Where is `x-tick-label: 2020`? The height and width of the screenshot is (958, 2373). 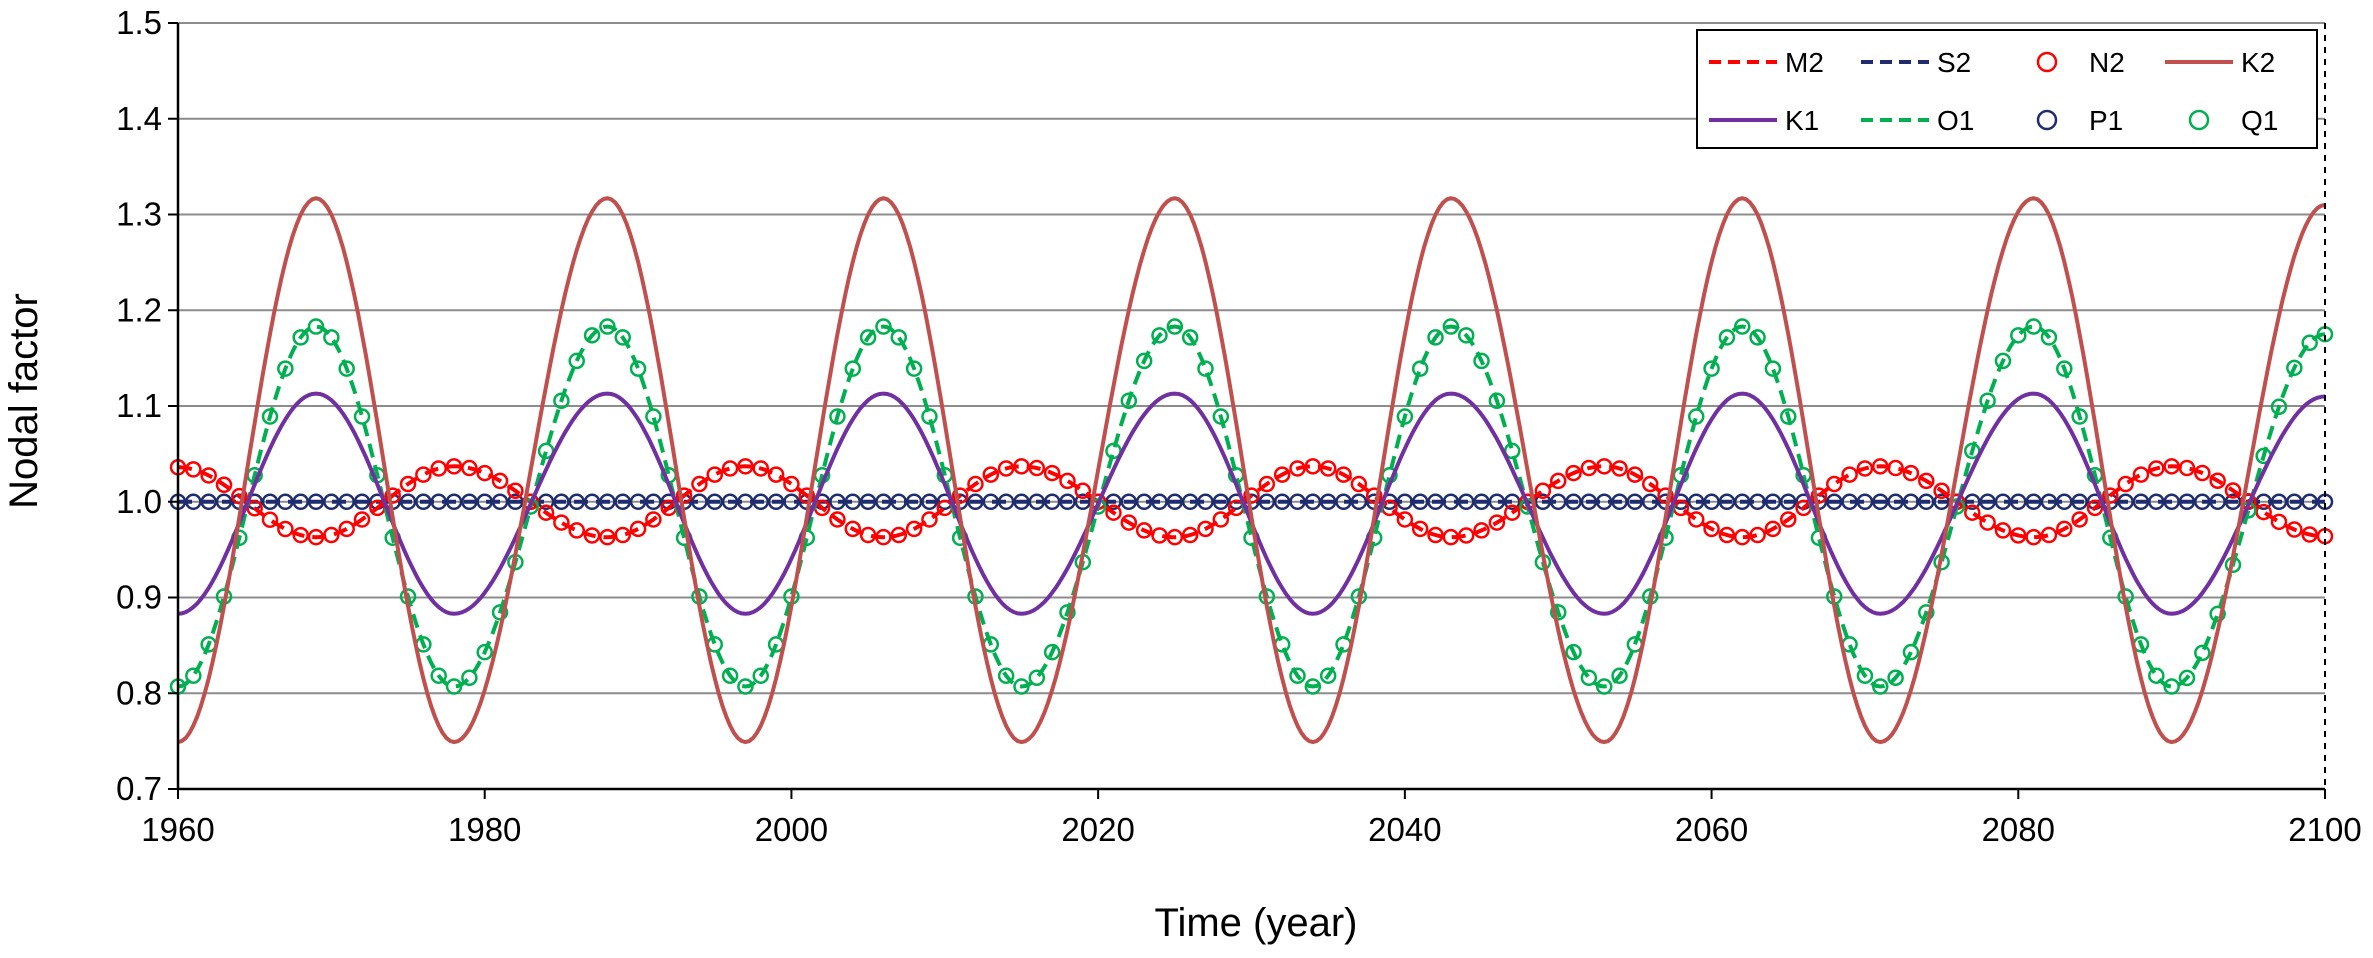
x-tick-label: 2020 is located at coordinates (1097, 829).